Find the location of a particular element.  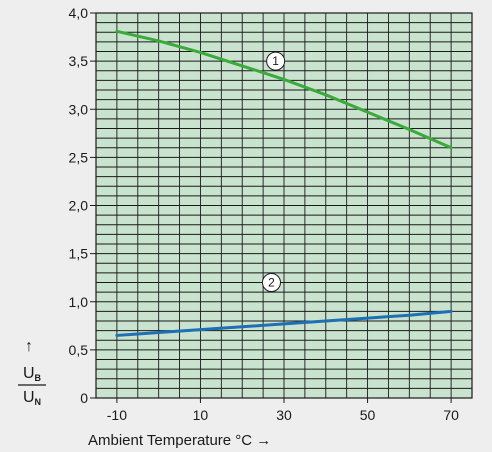

y-axis-denominator: UN is located at coordinates (32, 398).